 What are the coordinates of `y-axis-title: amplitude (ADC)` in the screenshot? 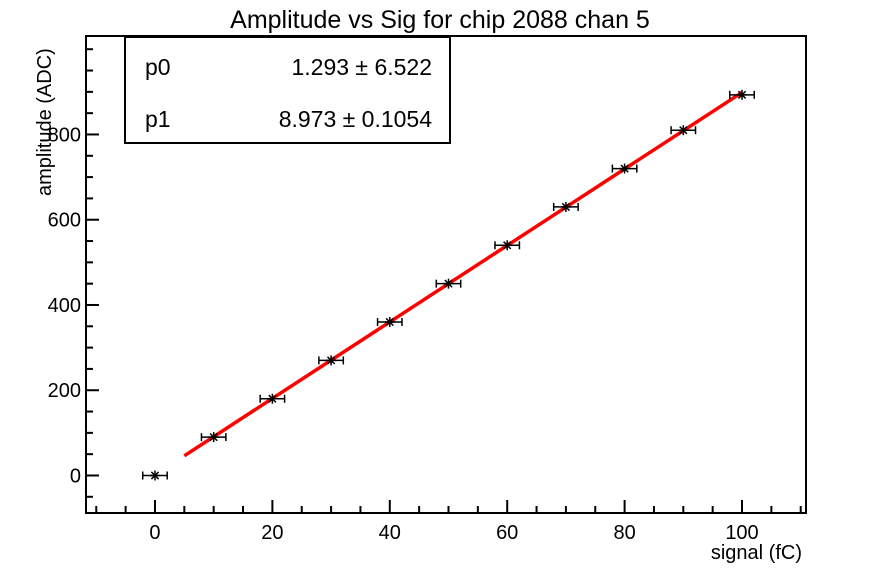 It's located at (45, 122).